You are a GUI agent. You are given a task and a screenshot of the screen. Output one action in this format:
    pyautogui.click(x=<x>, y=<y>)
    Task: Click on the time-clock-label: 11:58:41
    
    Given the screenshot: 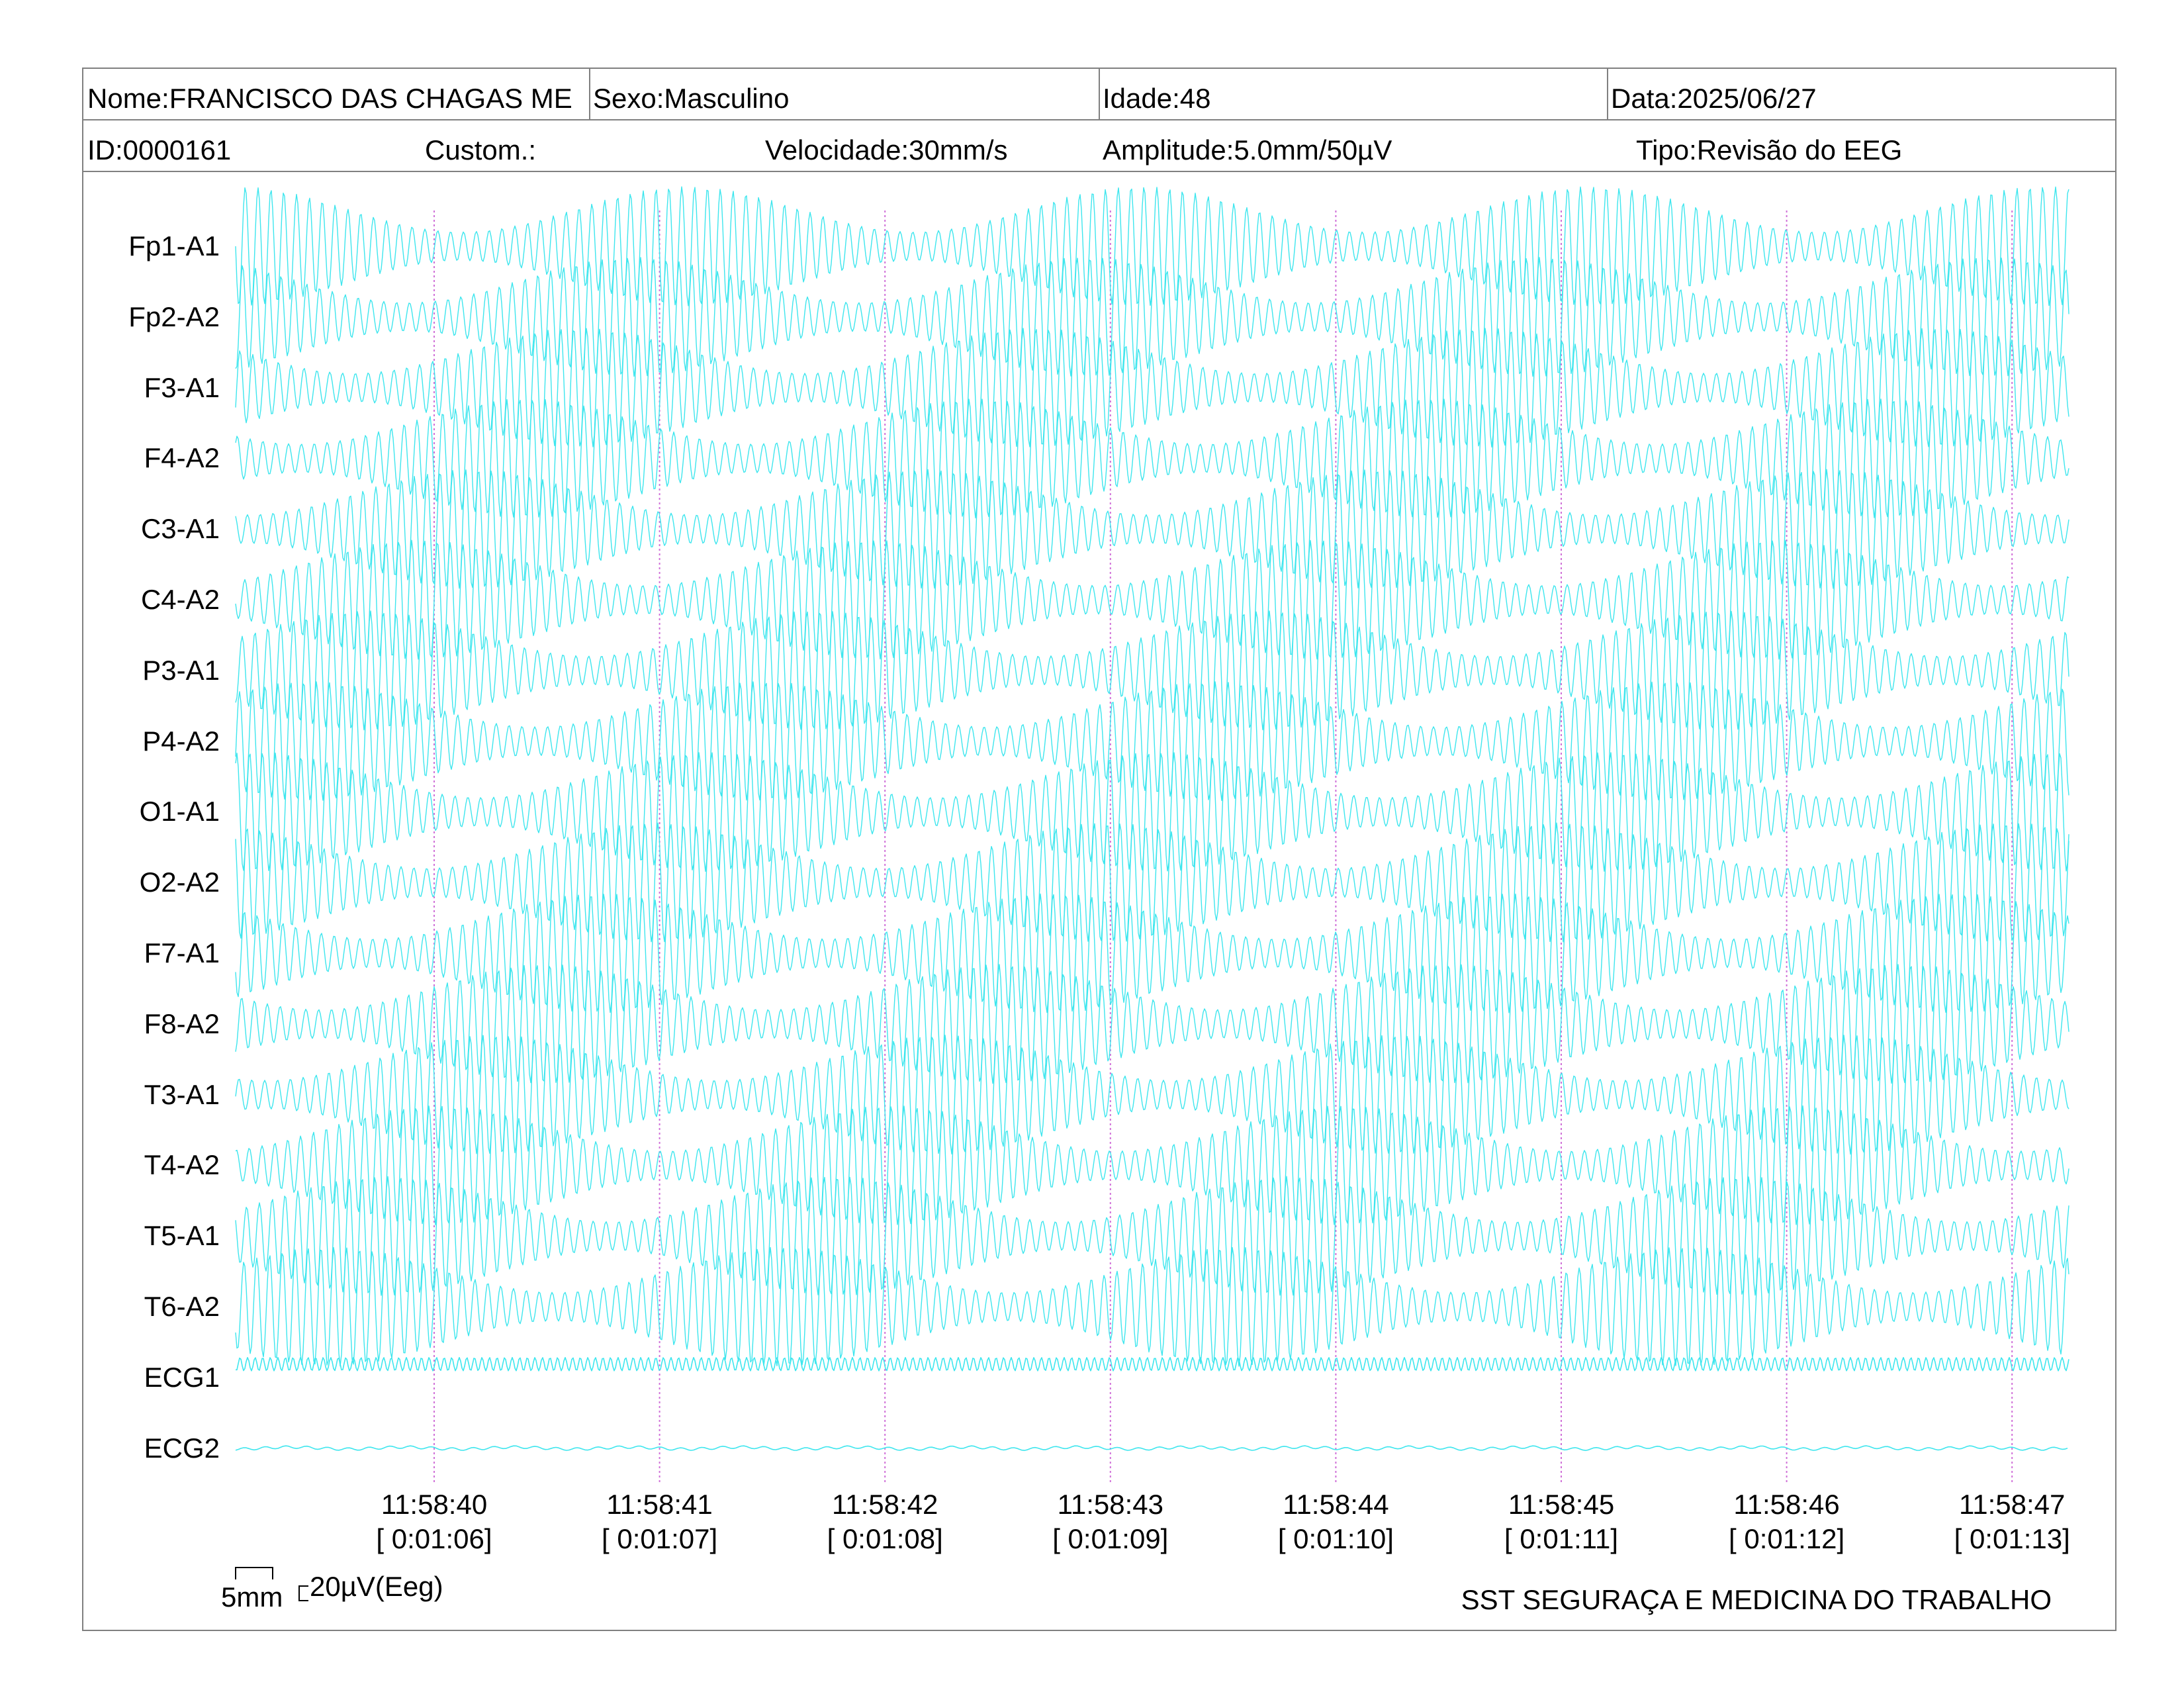 What is the action you would take?
    pyautogui.click(x=659, y=1504)
    